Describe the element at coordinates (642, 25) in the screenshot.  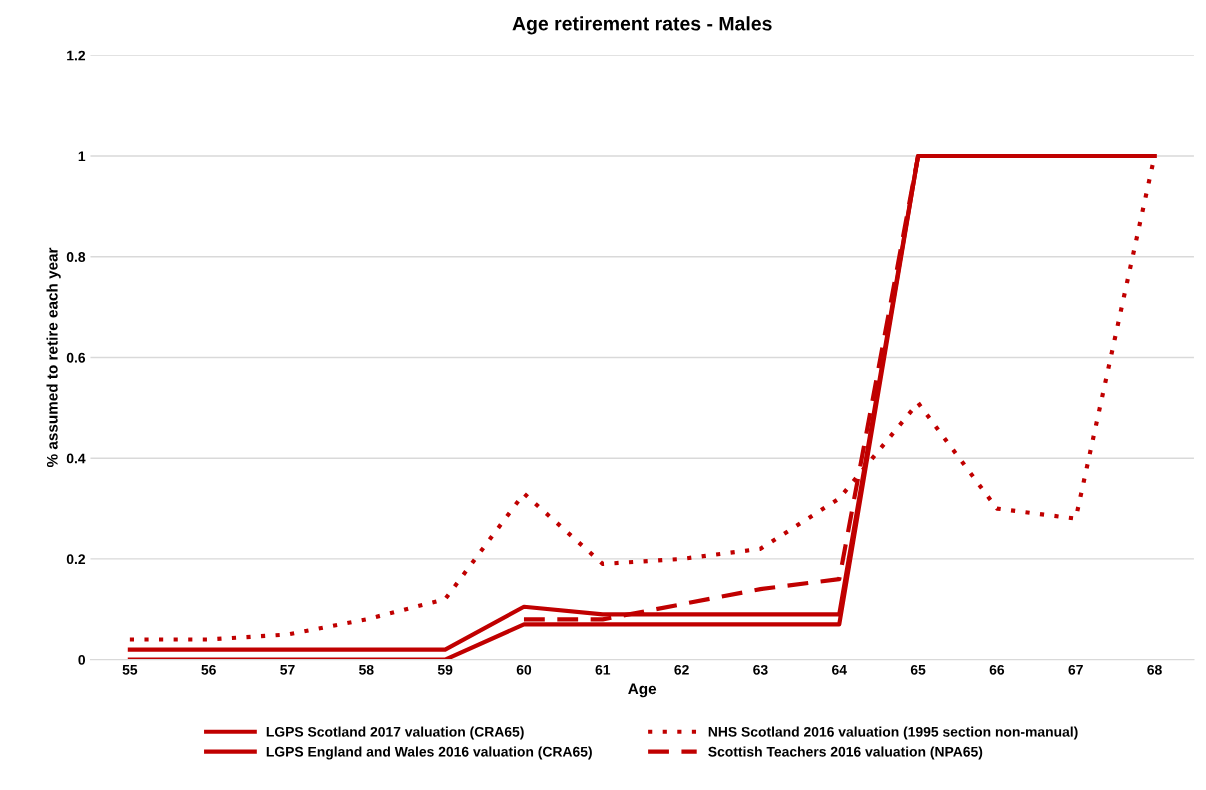
I see `chart-title: Age retirement rates - Males` at that location.